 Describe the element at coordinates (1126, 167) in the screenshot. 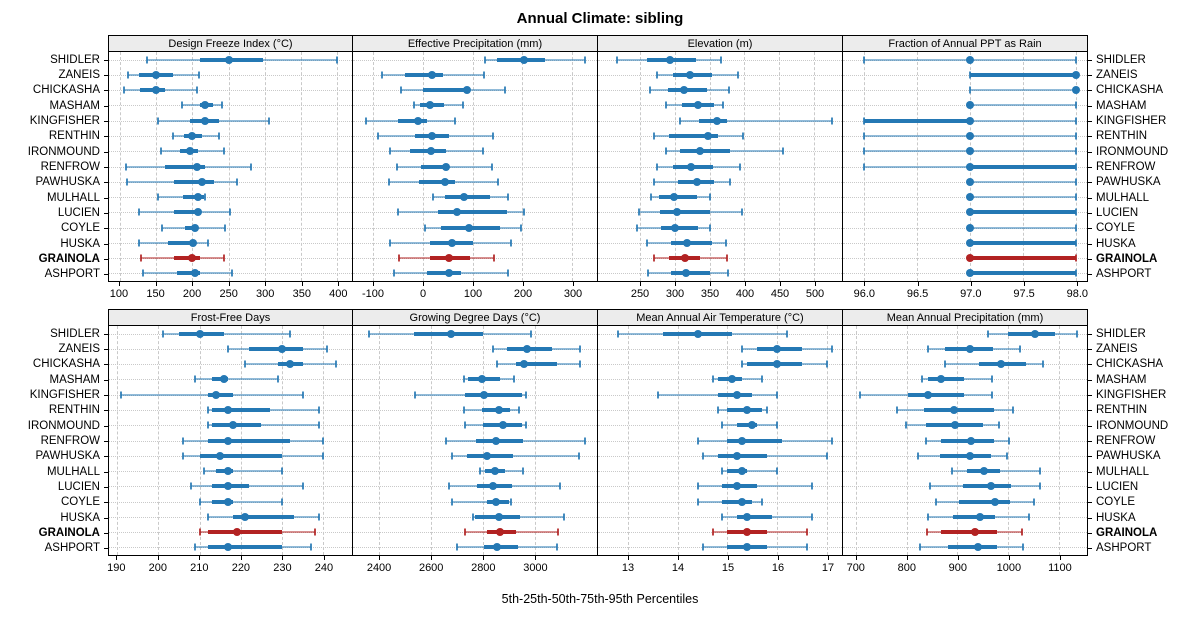

I see `station-label: RENFROW` at that location.